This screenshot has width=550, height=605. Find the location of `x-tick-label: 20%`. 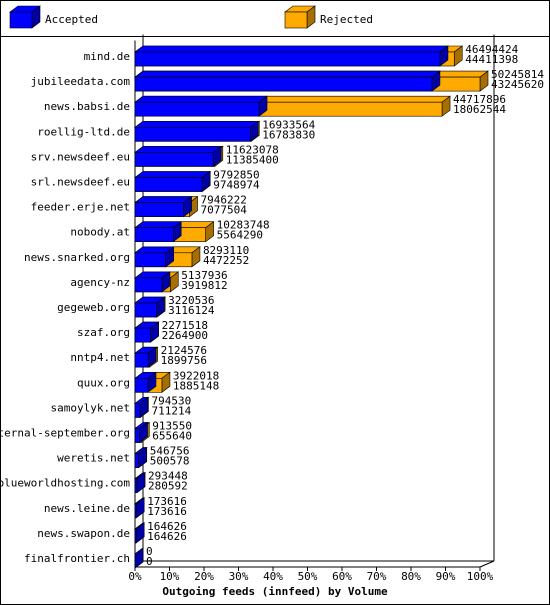

x-tick-label: 20% is located at coordinates (204, 576).